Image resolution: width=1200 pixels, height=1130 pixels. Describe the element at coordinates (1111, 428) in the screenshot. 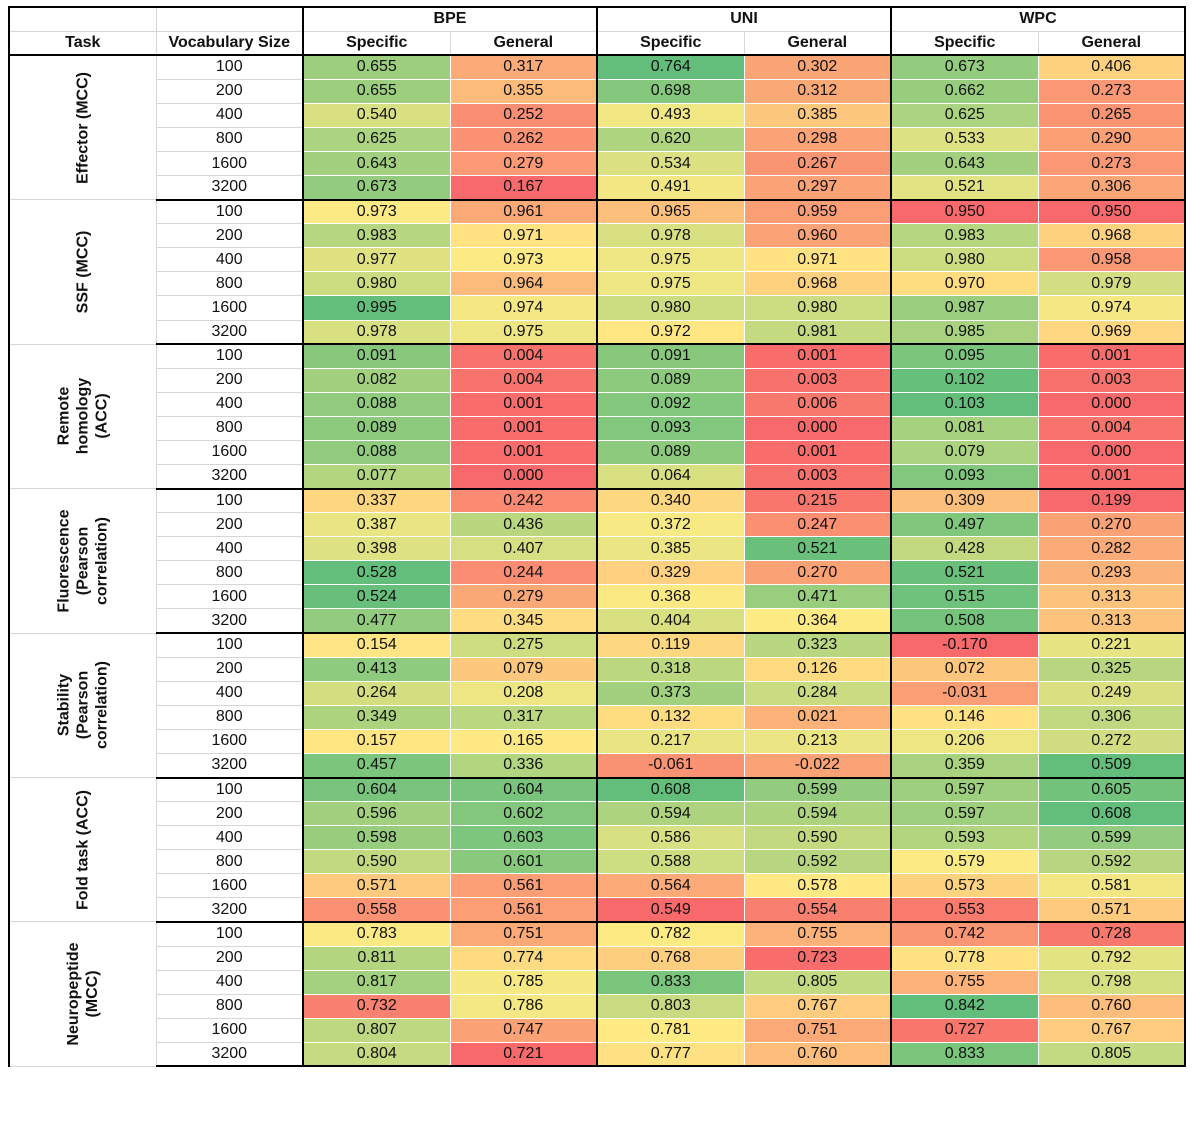

I see `wpc-general-value-cell: 0.004` at that location.